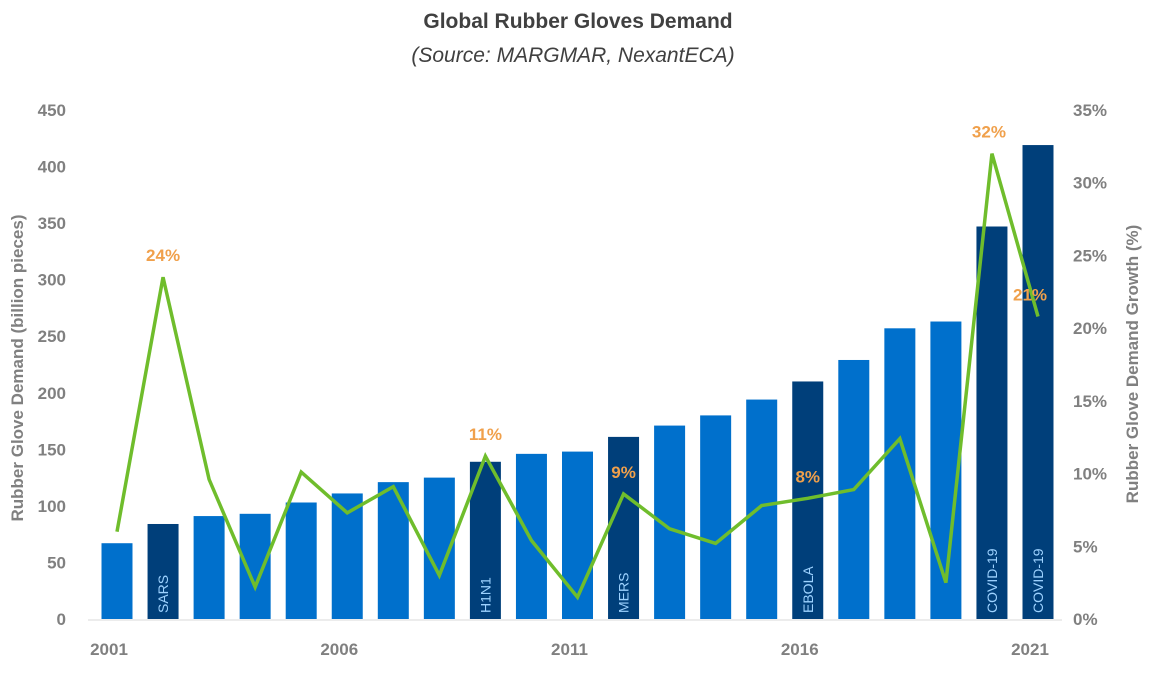 The height and width of the screenshot is (676, 1157). I want to click on bar-event-label: EBOLA, so click(808, 589).